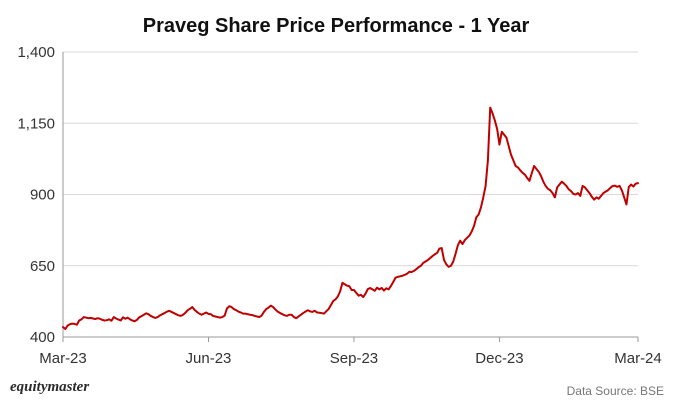 Image resolution: width=675 pixels, height=410 pixels. I want to click on y-tick-label: 1,400, so click(36, 52).